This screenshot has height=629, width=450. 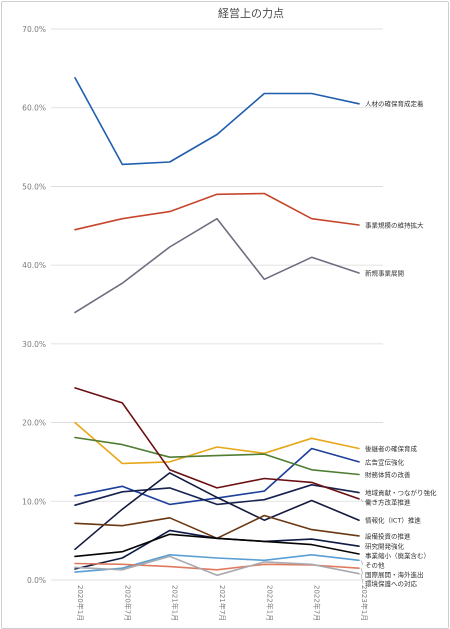 I want to click on series-label: 研究開発強化, so click(x=385, y=546).